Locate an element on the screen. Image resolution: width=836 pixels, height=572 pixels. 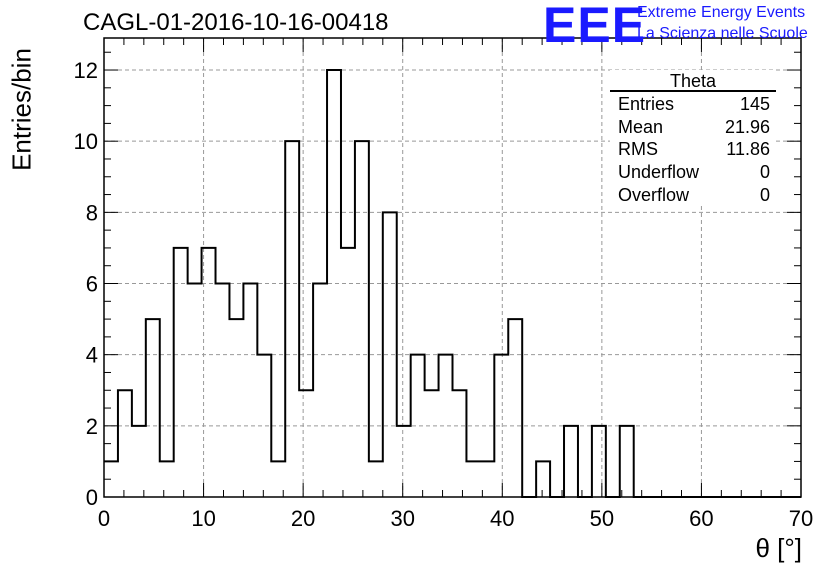
y-tick-label: 4 is located at coordinates (92, 355).